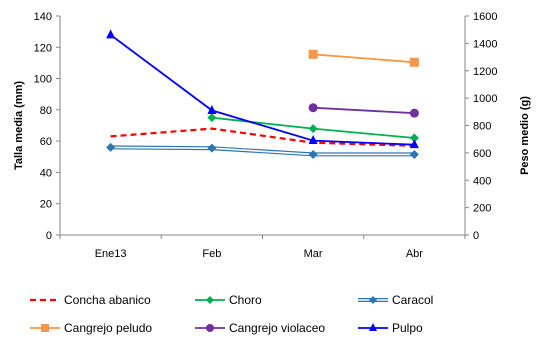 This screenshot has height=341, width=540. Describe the element at coordinates (390, 328) in the screenshot. I see `legend-item: Pulpo` at that location.